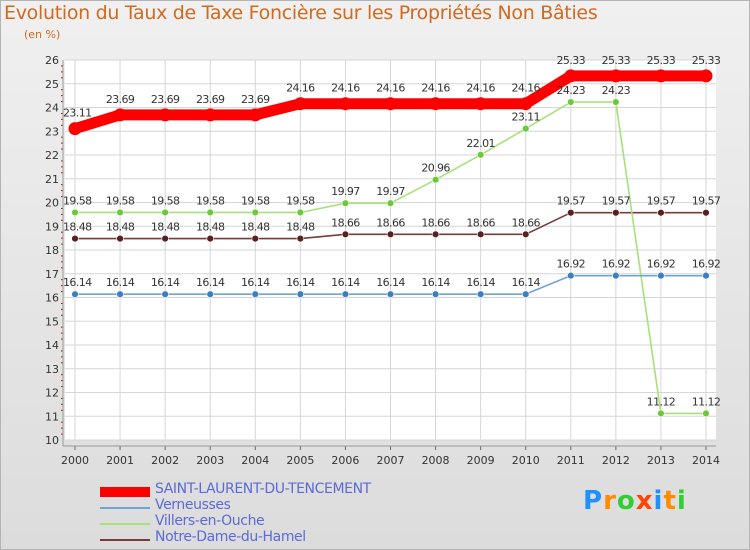 The width and height of the screenshot is (750, 550). I want to click on x-tick-label: 2003, so click(210, 460).